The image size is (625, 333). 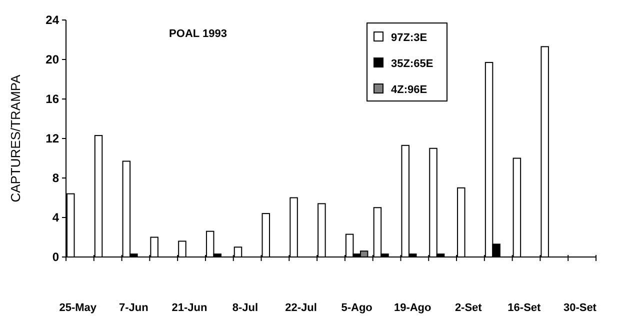 What do you see at coordinates (78, 308) in the screenshot?
I see `x-tick-label: 25-May` at bounding box center [78, 308].